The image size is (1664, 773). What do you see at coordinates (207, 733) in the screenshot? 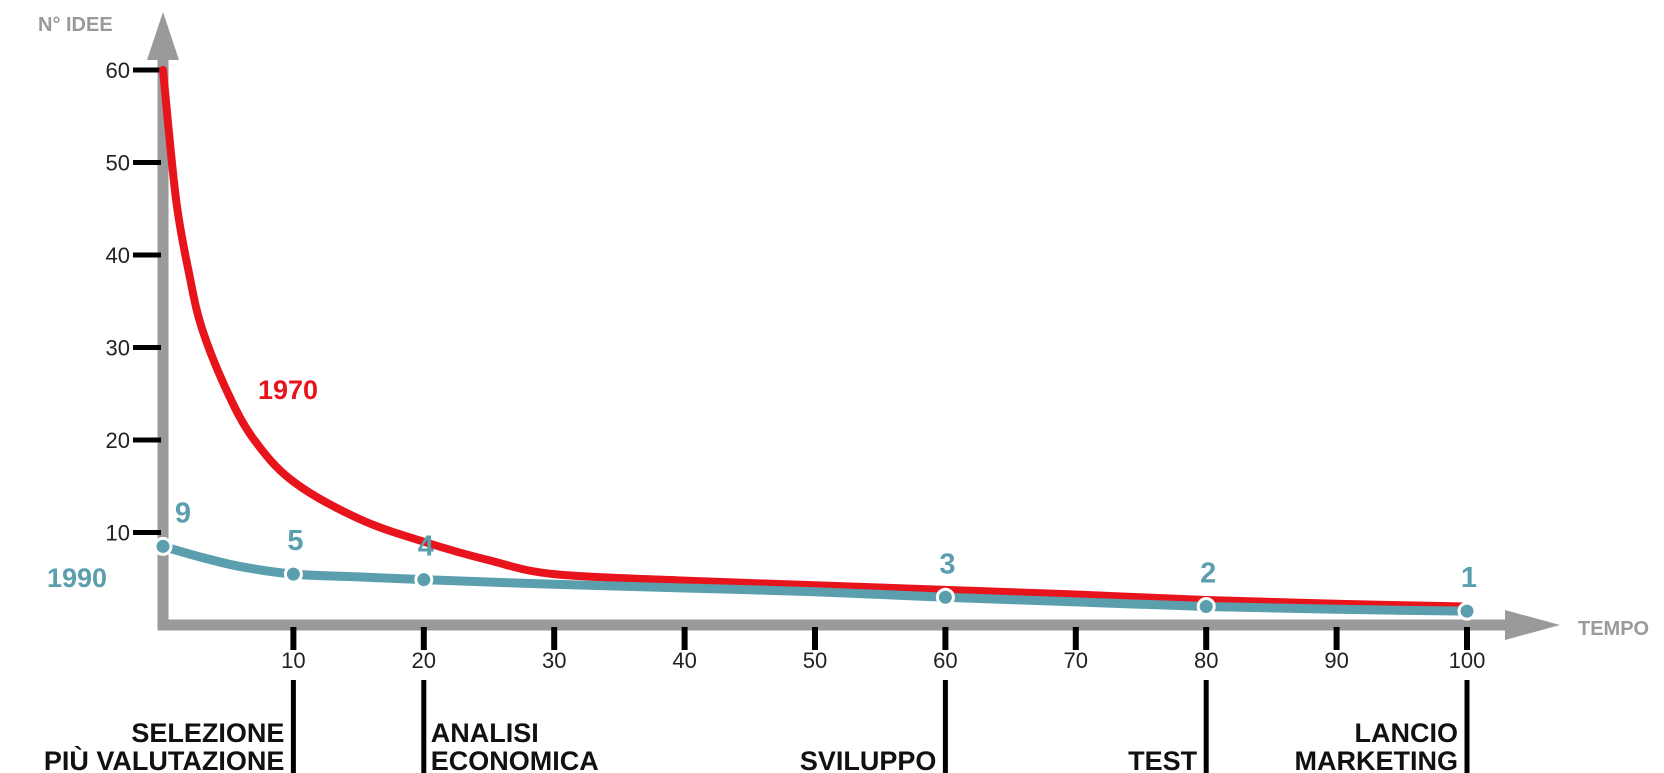
I see `stage-label-0-0: SELEZIONE` at bounding box center [207, 733].